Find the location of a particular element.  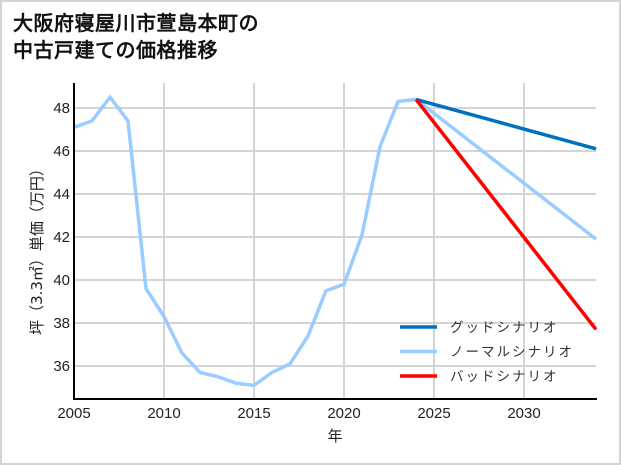

x-tick-label: 2015 is located at coordinates (253, 413).